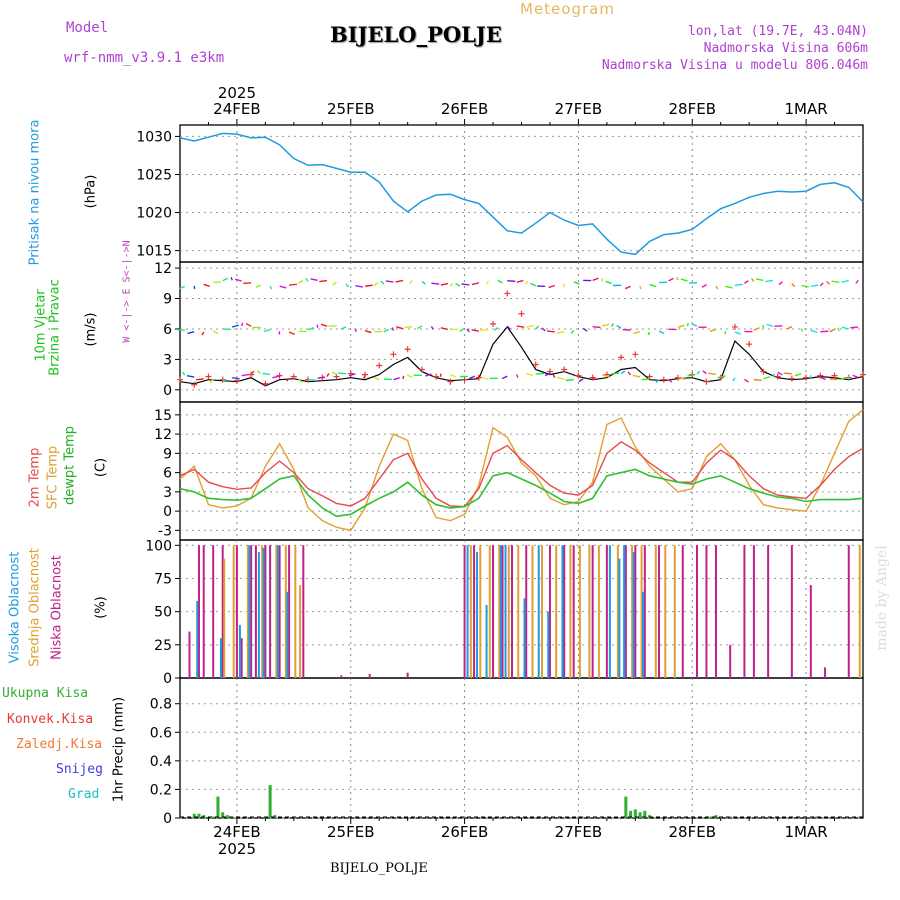 Image resolution: width=900 pixels, height=900 pixels. Describe the element at coordinates (521, 493) in the screenshot. I see `dewpoint-series-line` at that location.